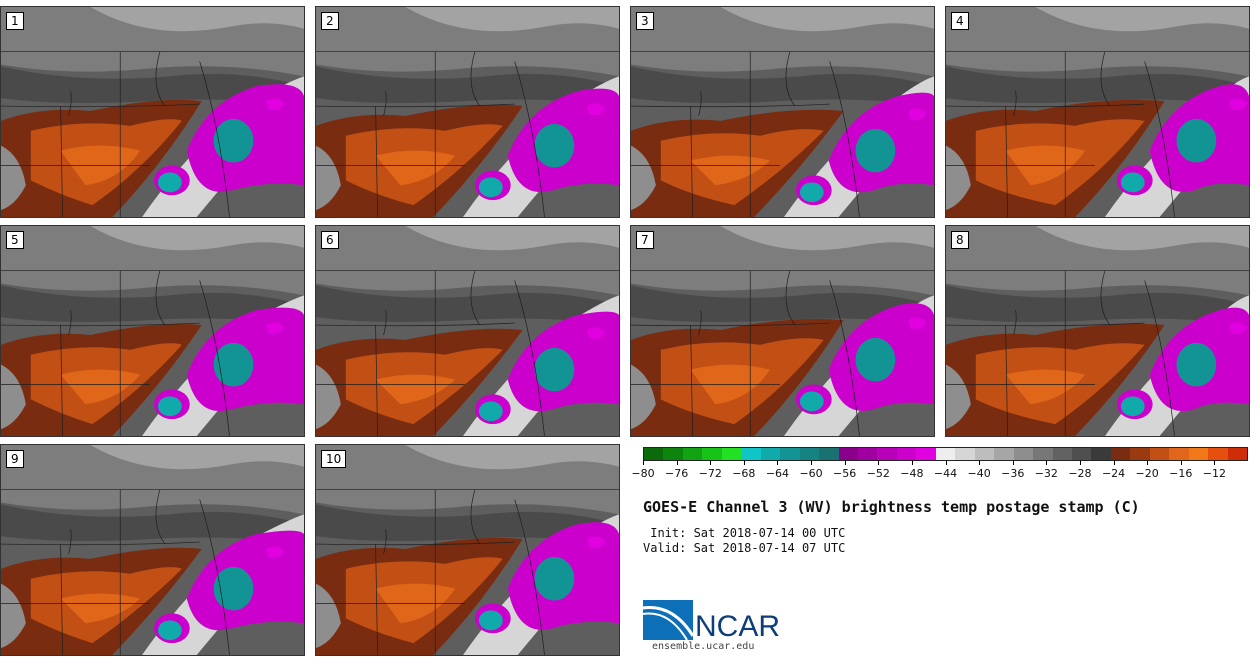  What do you see at coordinates (152, 112) in the screenshot?
I see `panel-1: 1` at bounding box center [152, 112].